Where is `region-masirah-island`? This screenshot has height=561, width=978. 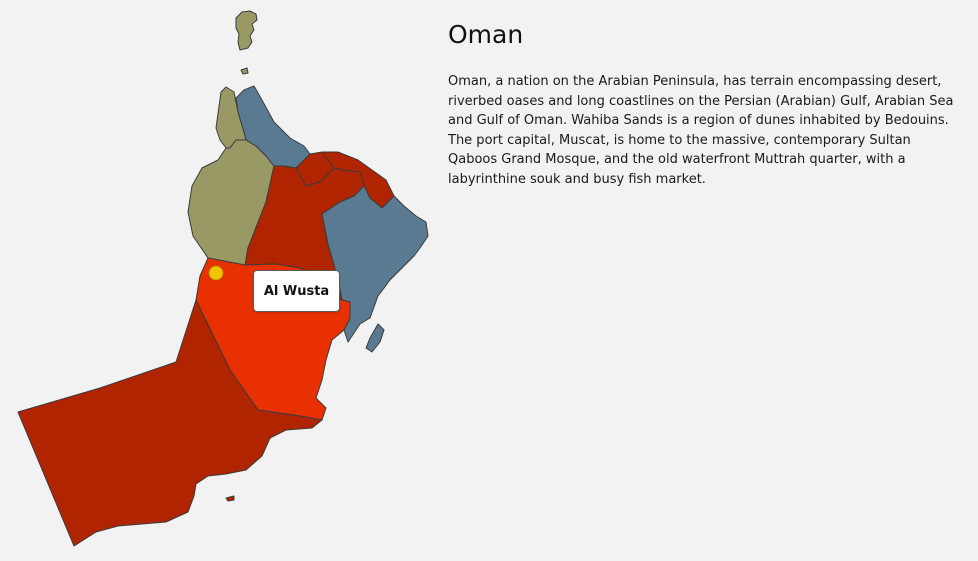 region-masirah-island is located at coordinates (375, 338).